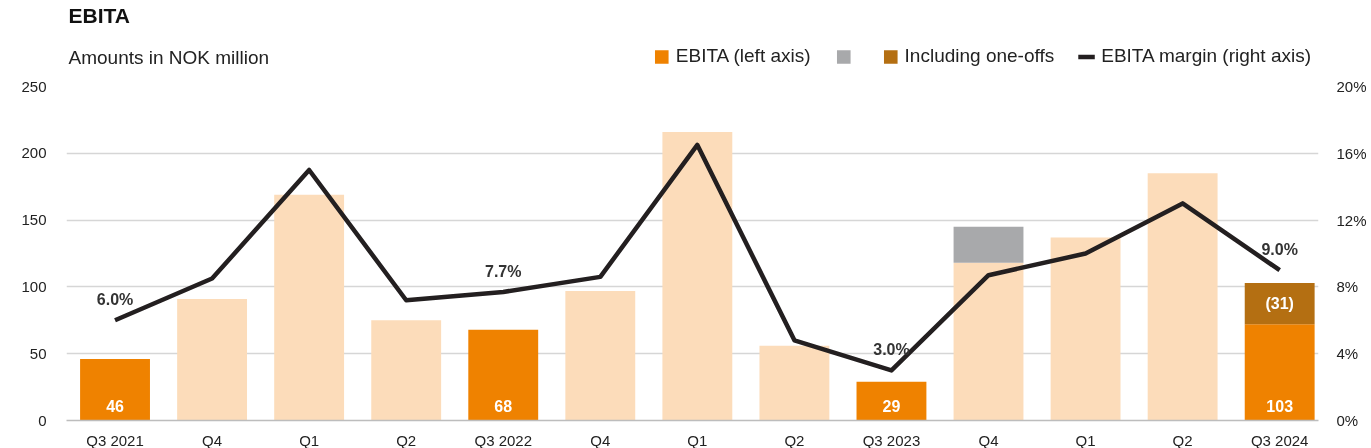  I want to click on total-label: 103, so click(1280, 406).